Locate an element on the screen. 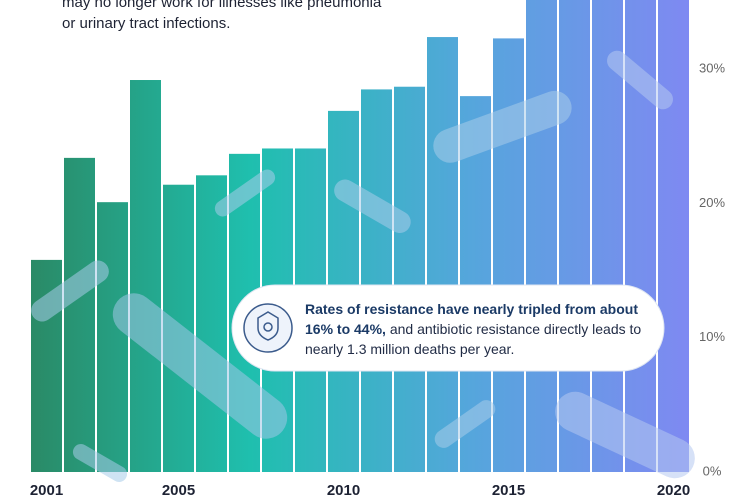 This screenshot has width=740, height=500. x-tick-label: 2015 is located at coordinates (508, 490).